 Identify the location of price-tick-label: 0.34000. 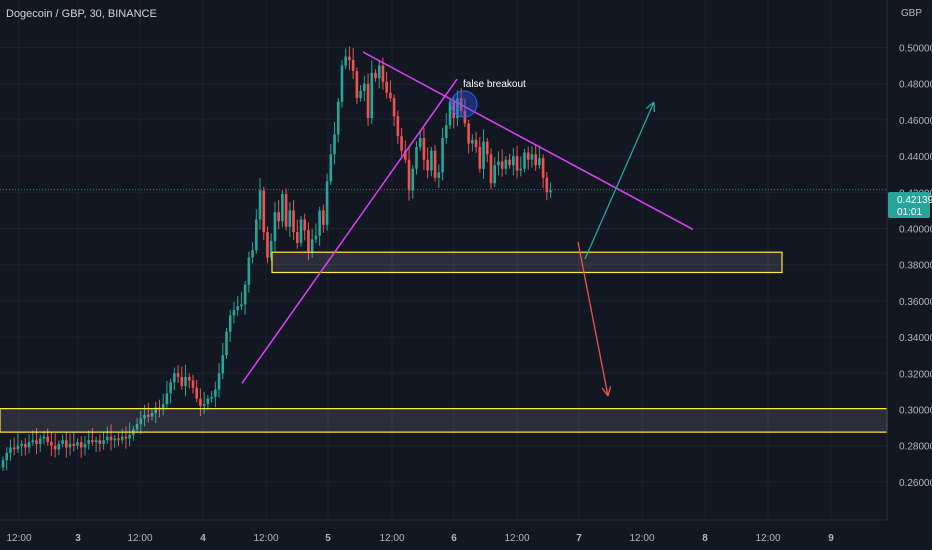
(915, 338).